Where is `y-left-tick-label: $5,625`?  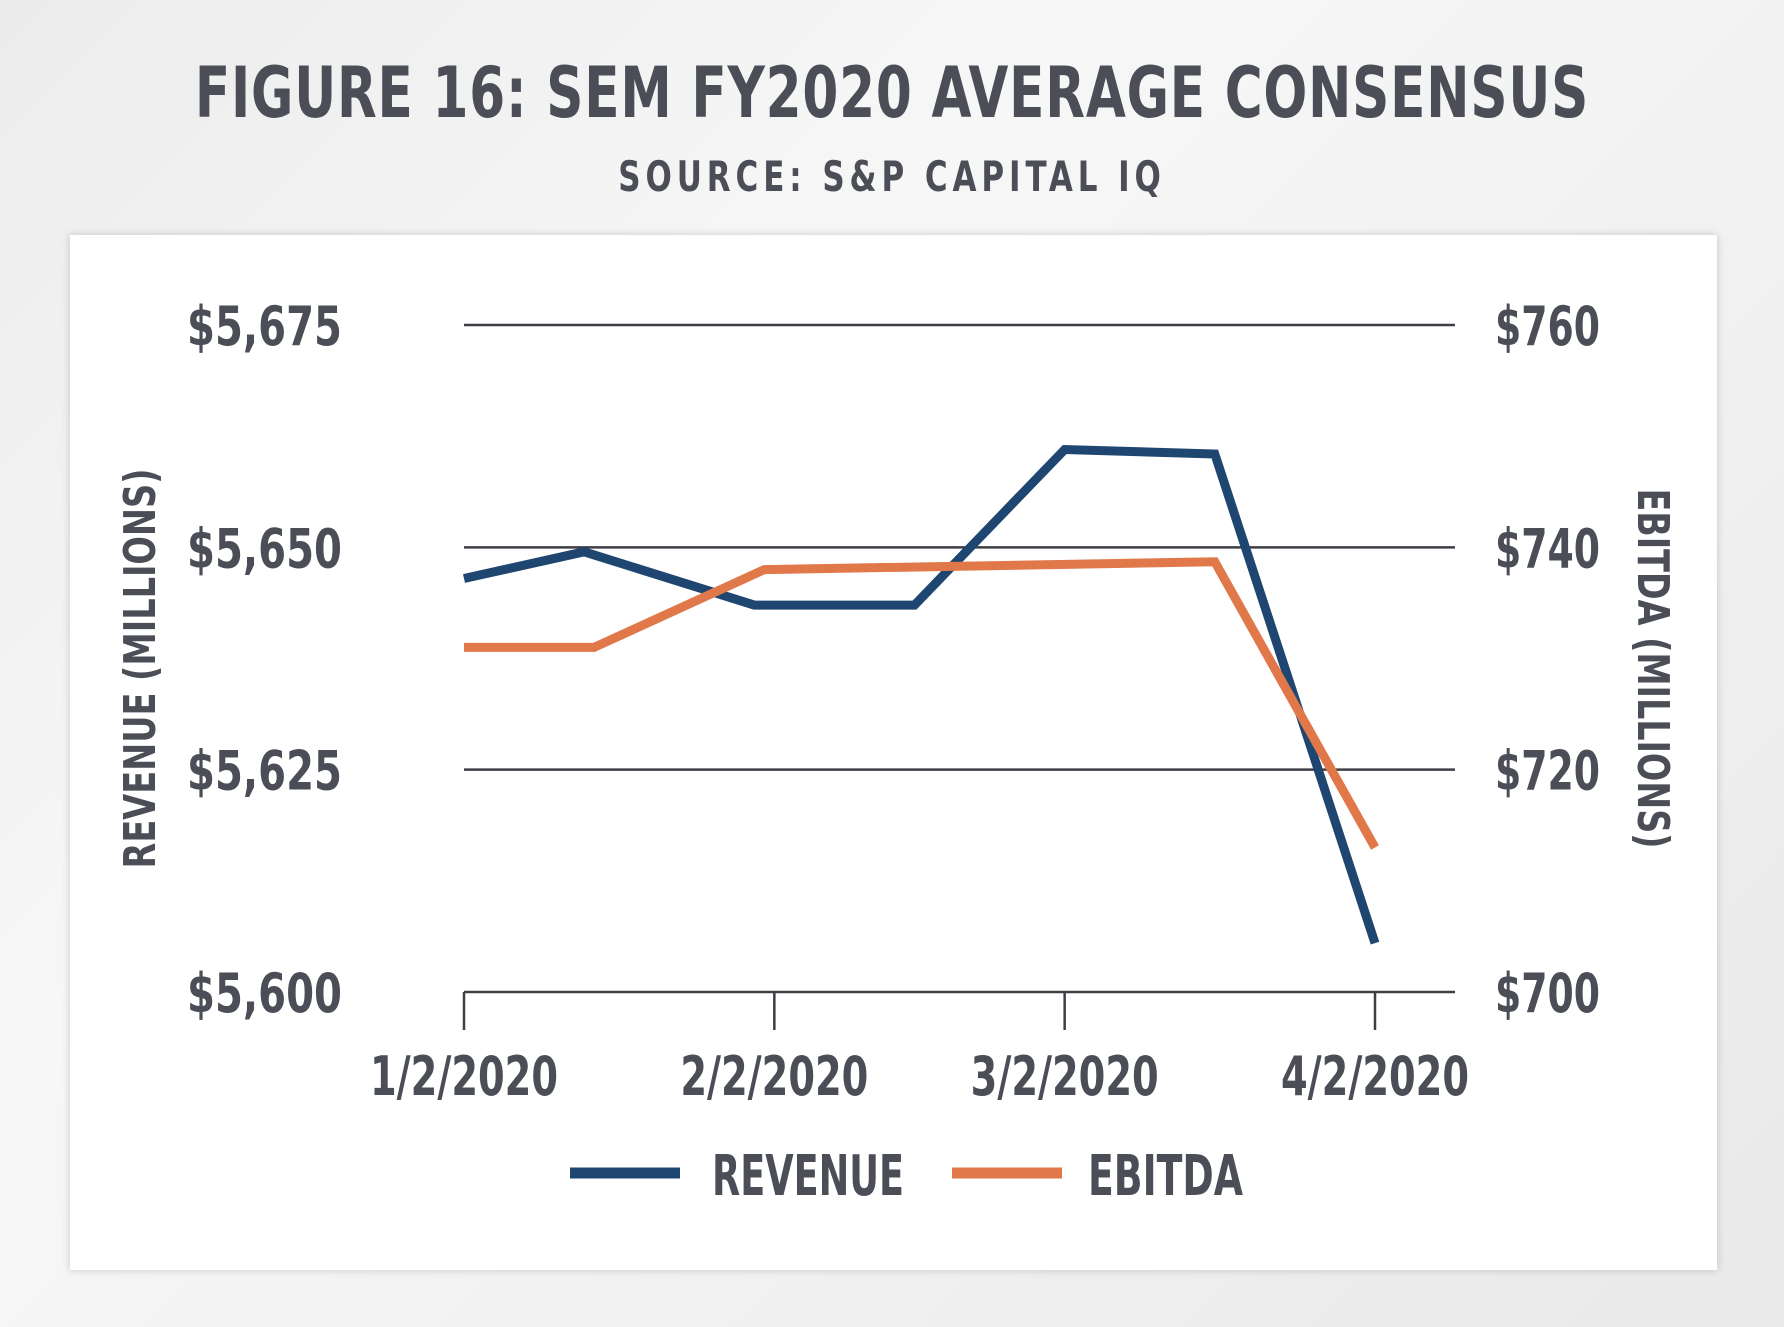 y-left-tick-label: $5,625 is located at coordinates (264, 771).